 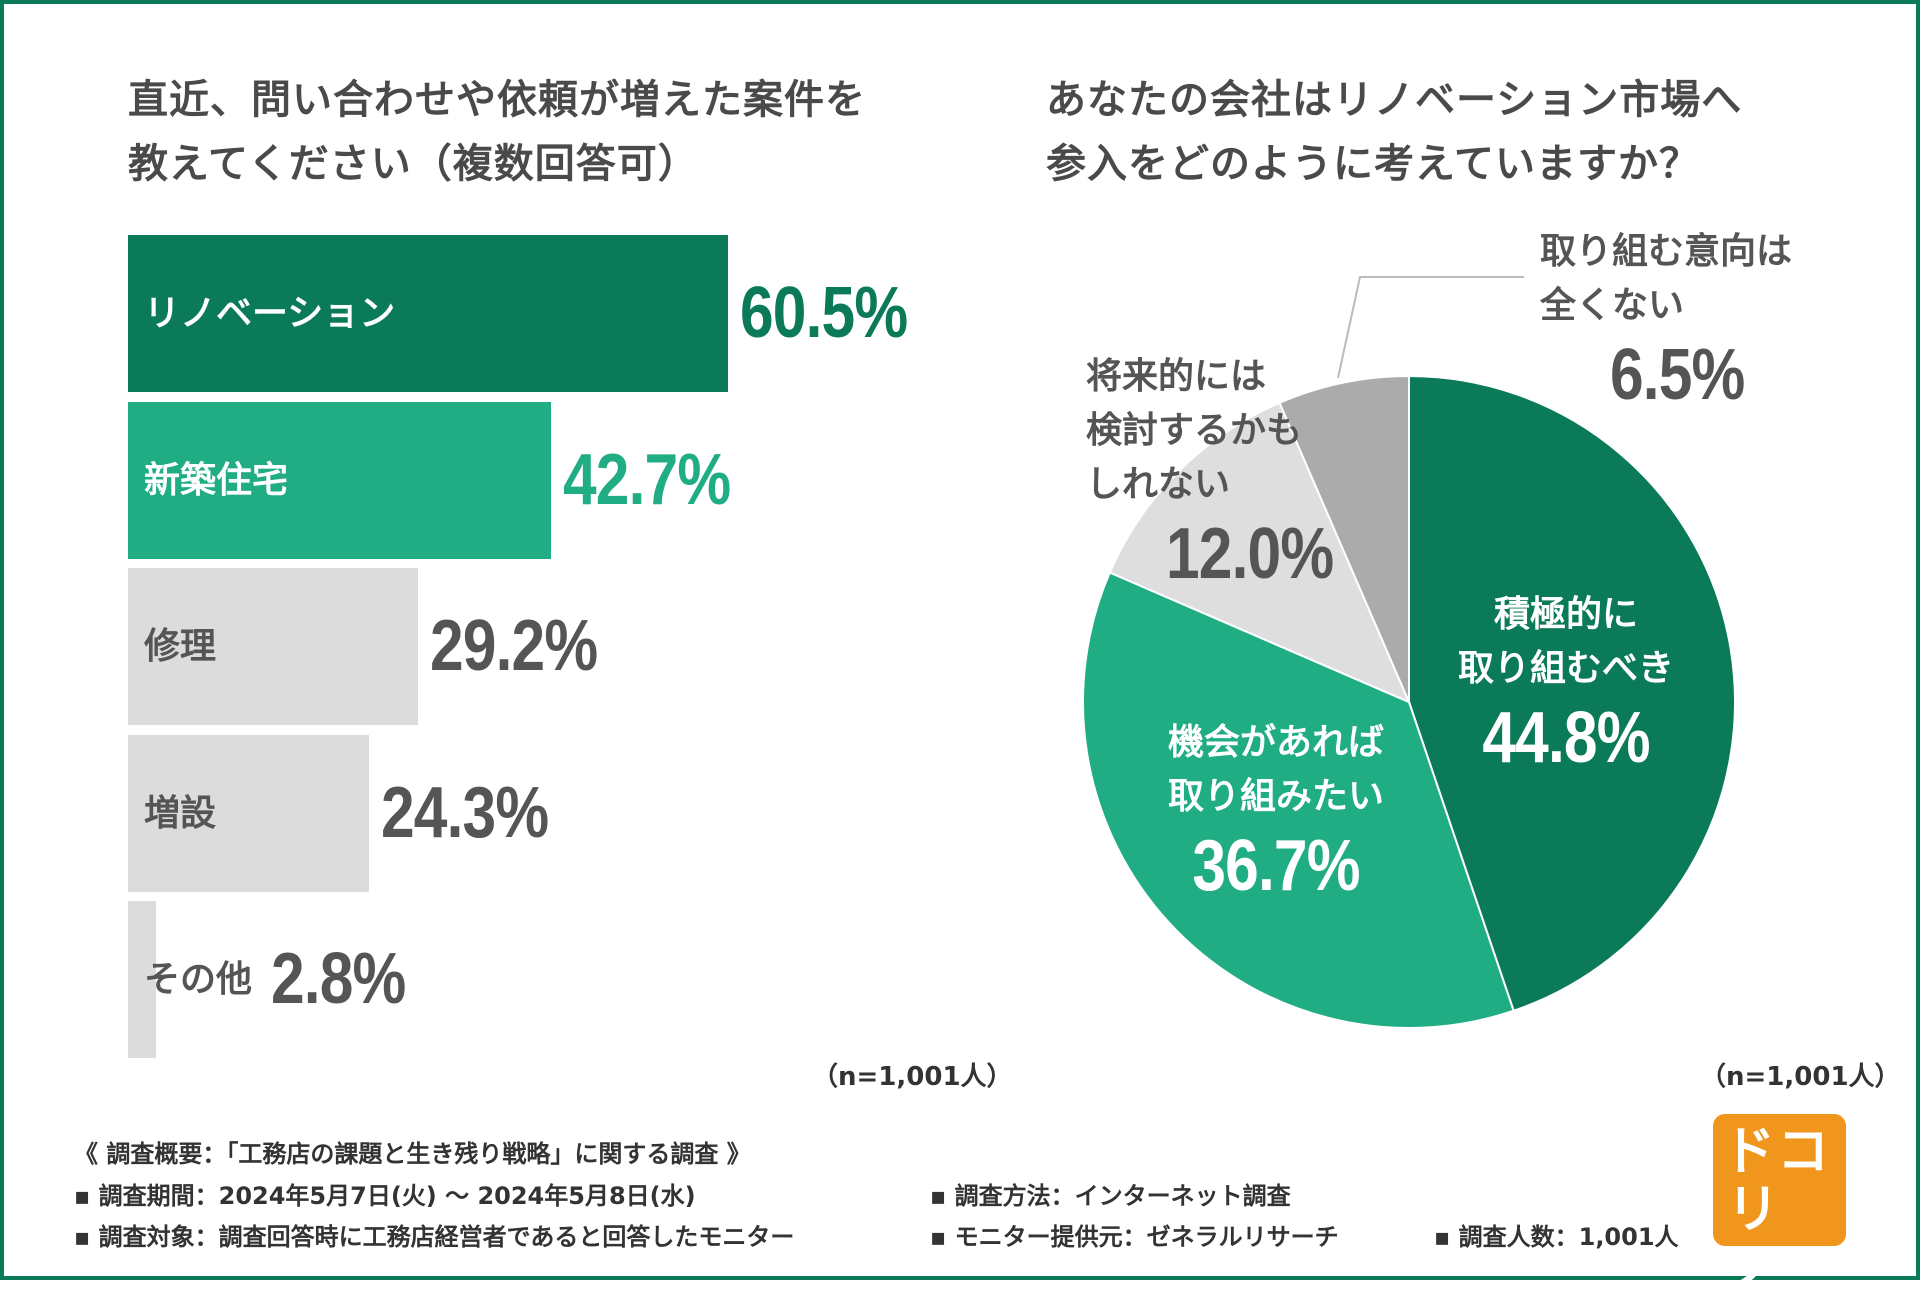 I want to click on survey-count: ▪ 調査人数：1,001人, so click(x=1556, y=1237).